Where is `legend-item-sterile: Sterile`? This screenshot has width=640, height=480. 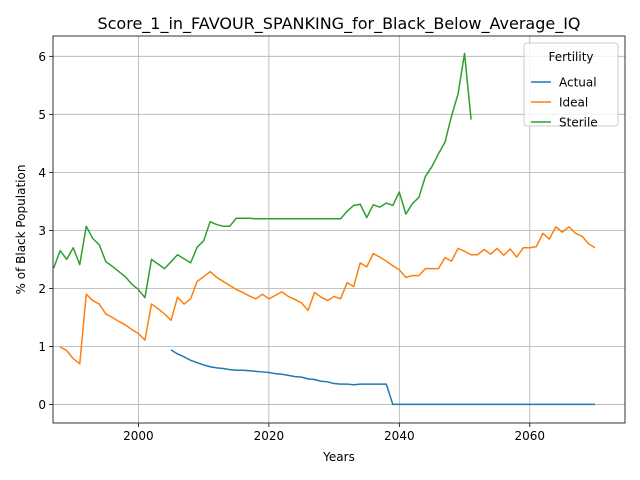 legend-item-sterile: Sterile is located at coordinates (564, 123).